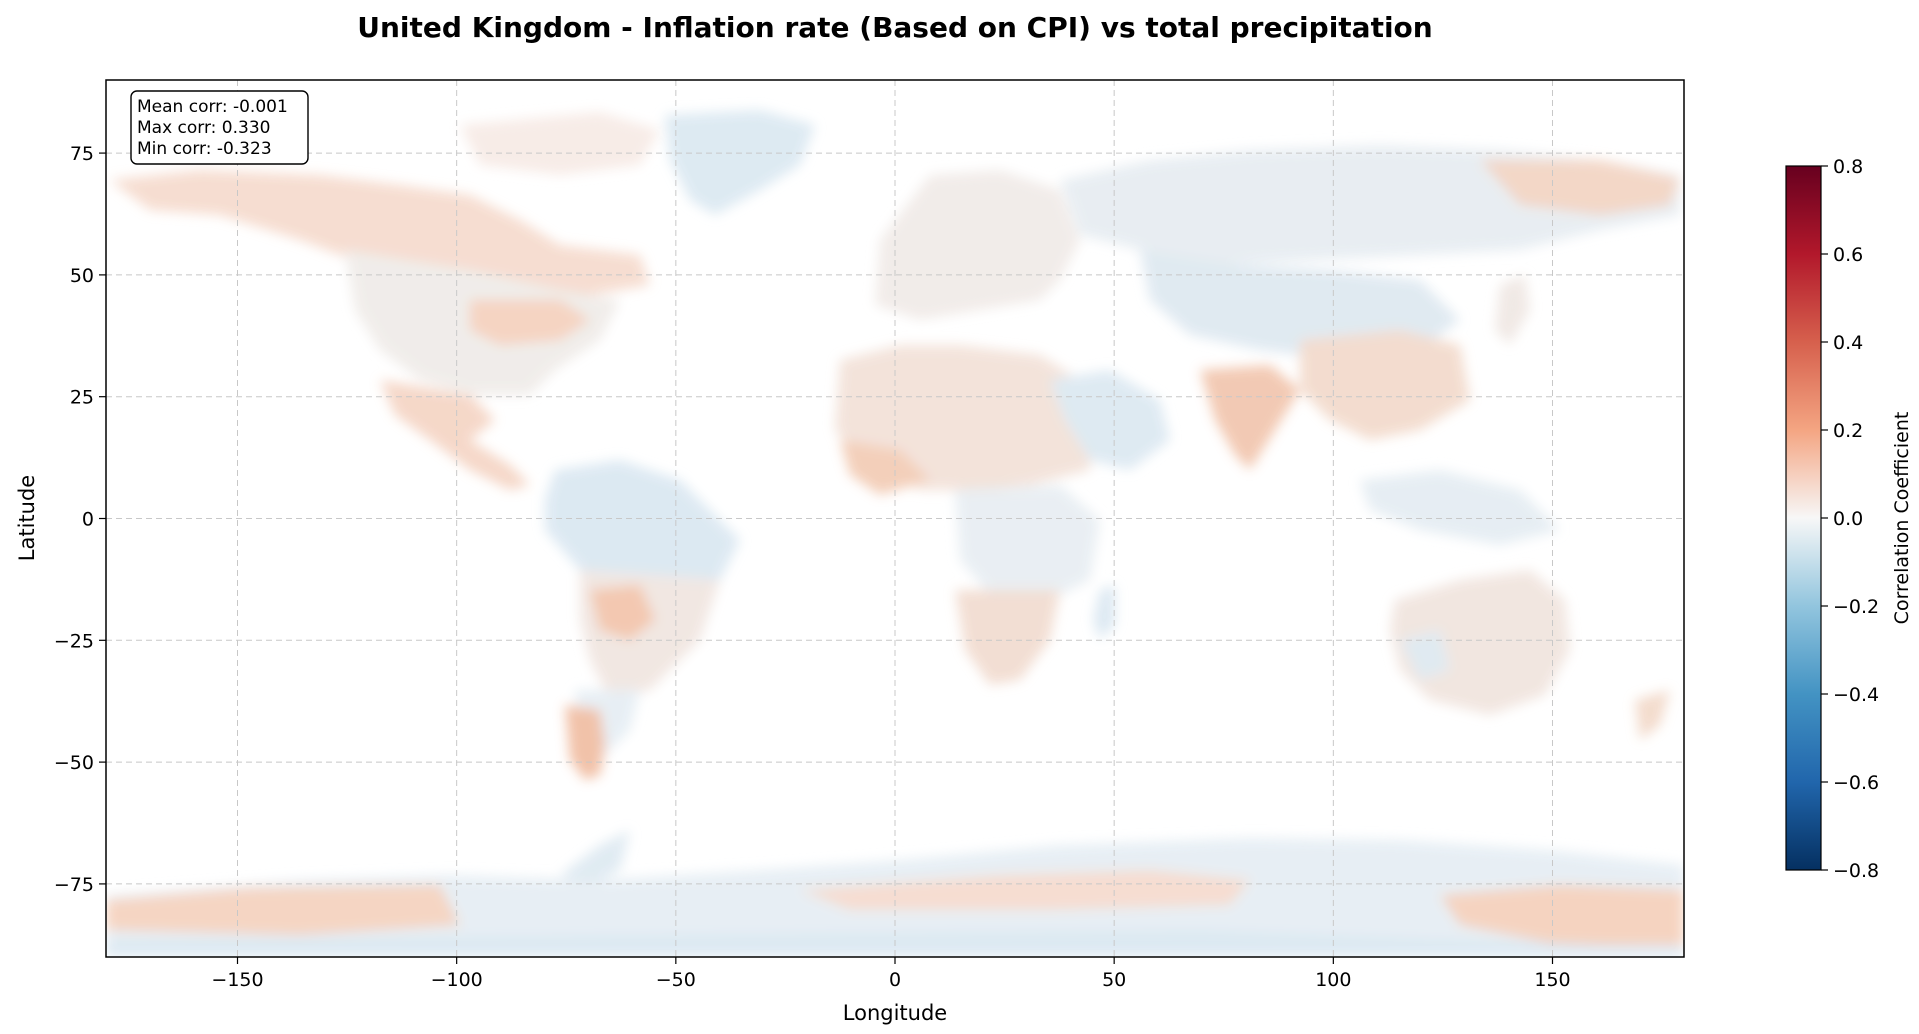 Image resolution: width=1919 pixels, height=1034 pixels. What do you see at coordinates (204, 149) in the screenshot?
I see `stats-min: Min corr: -0.323` at bounding box center [204, 149].